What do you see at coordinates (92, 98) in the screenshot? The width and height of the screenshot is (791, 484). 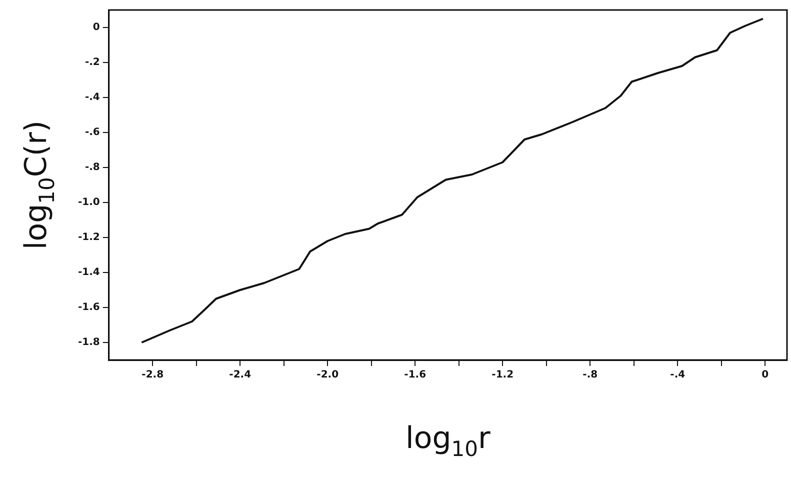 I see `y-tick-label: -.4` at bounding box center [92, 98].